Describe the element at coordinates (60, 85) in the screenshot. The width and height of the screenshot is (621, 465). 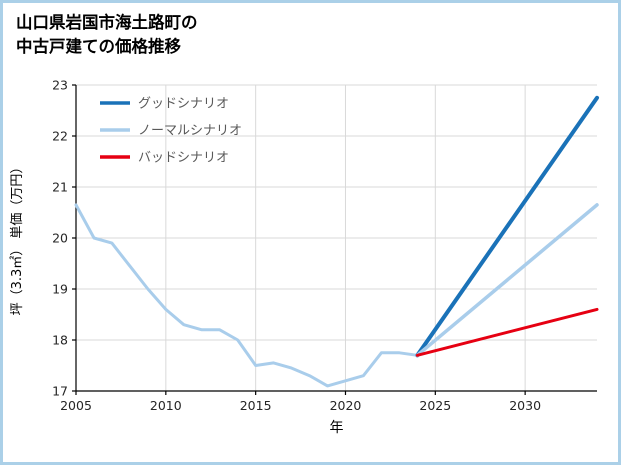
I see `y-tick-label: 23` at that location.